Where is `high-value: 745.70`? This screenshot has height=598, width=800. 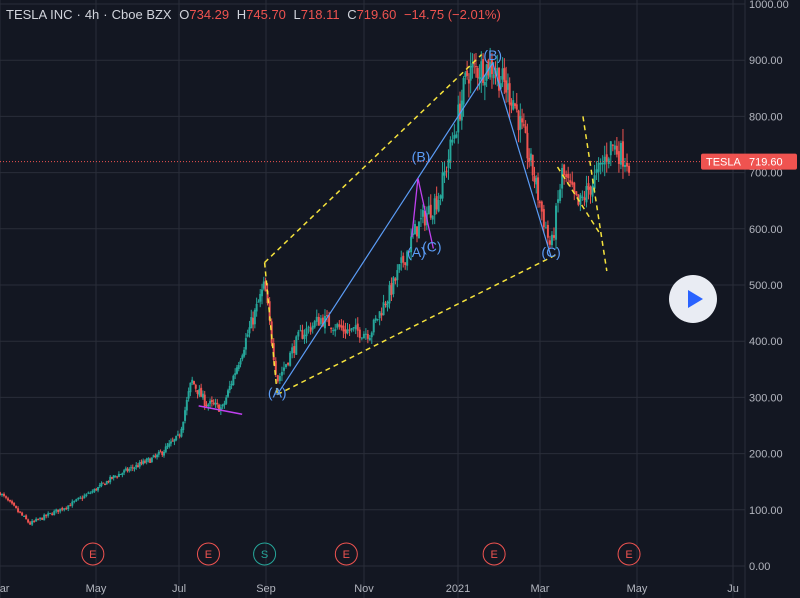
high-value: 745.70 is located at coordinates (266, 14).